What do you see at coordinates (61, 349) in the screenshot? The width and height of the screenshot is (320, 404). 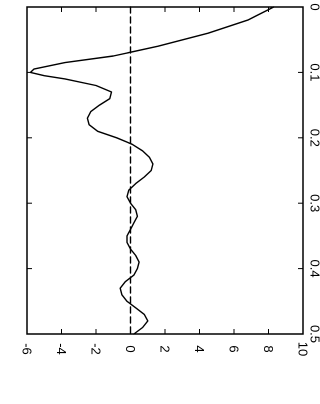 I see `y-tick-label: -4` at bounding box center [61, 349].